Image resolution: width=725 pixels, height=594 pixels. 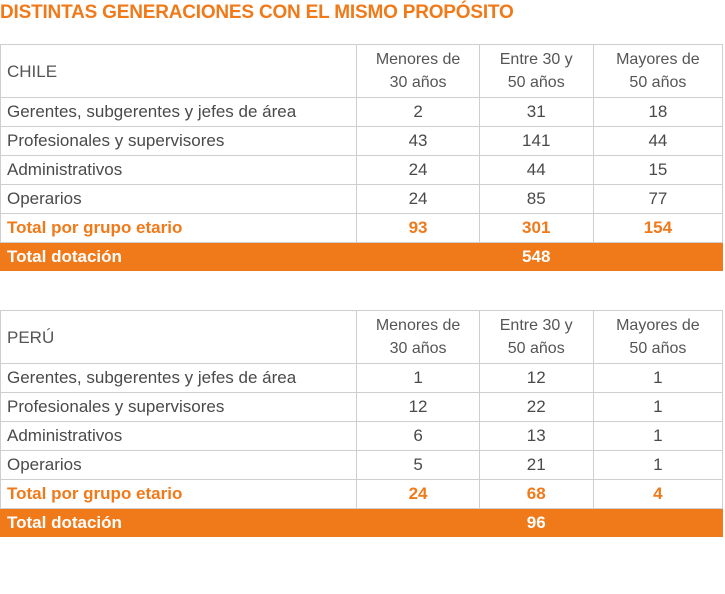 What do you see at coordinates (418, 112) in the screenshot?
I see `cell-value: 2` at bounding box center [418, 112].